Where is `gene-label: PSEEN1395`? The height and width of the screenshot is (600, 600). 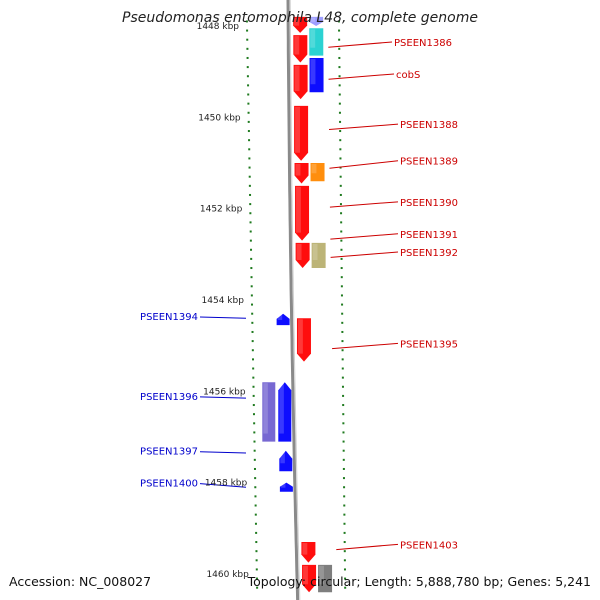
gene-label: PSEEN1395 is located at coordinates (429, 344).